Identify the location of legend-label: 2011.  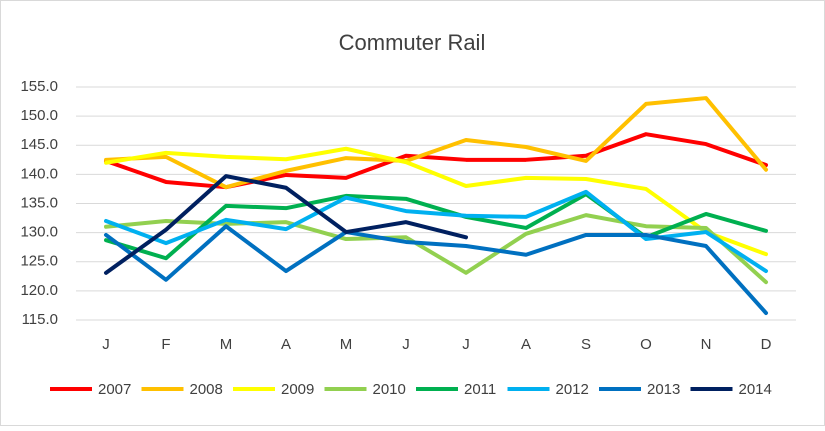
(480, 389).